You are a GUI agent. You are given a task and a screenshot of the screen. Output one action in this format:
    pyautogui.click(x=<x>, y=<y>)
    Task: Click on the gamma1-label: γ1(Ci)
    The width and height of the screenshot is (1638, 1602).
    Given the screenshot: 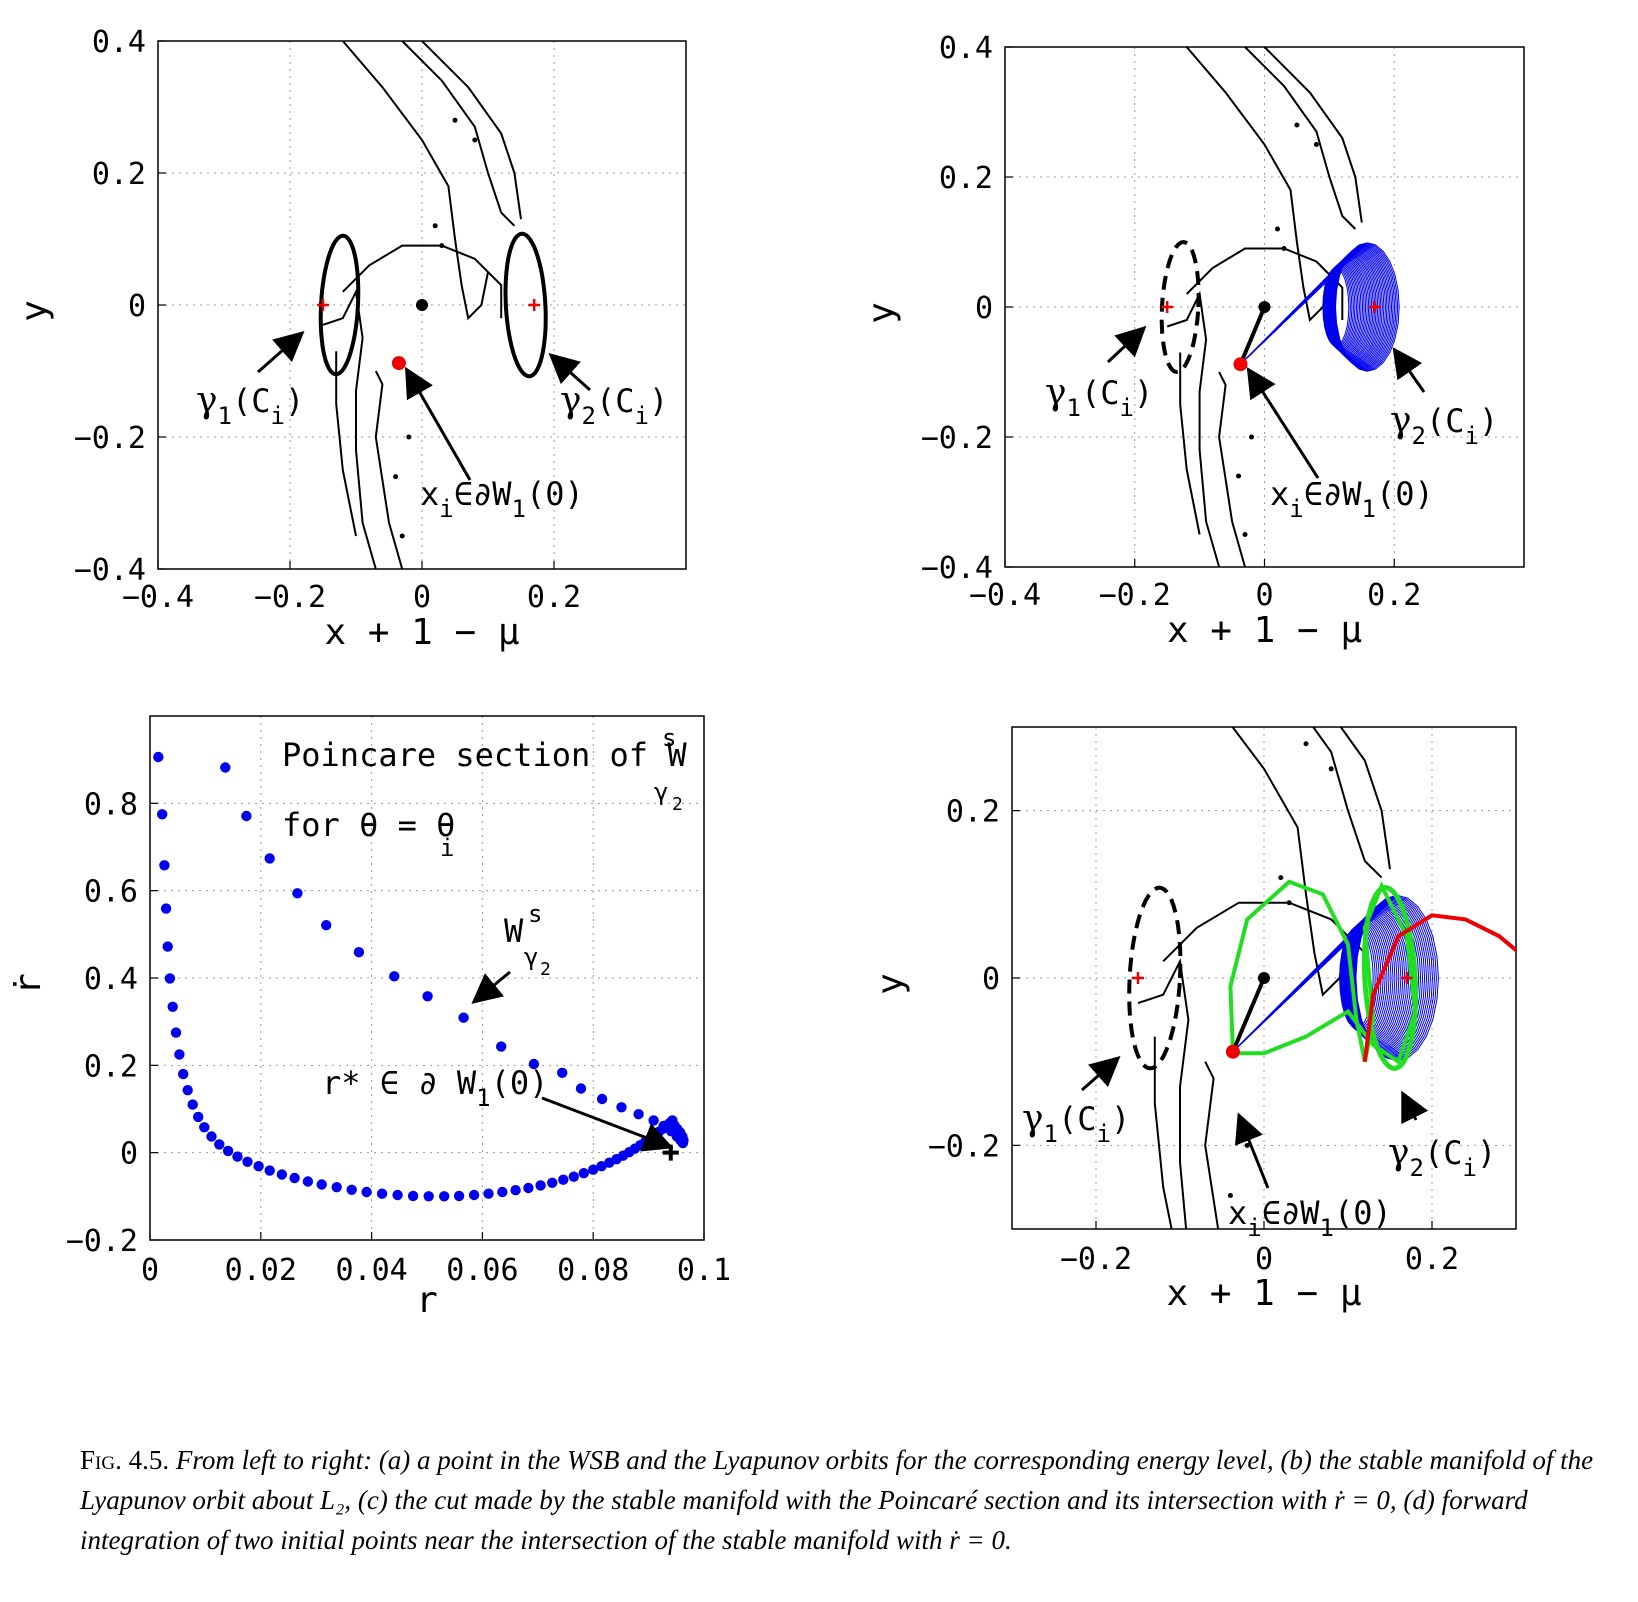 What is the action you would take?
    pyautogui.click(x=1099, y=397)
    